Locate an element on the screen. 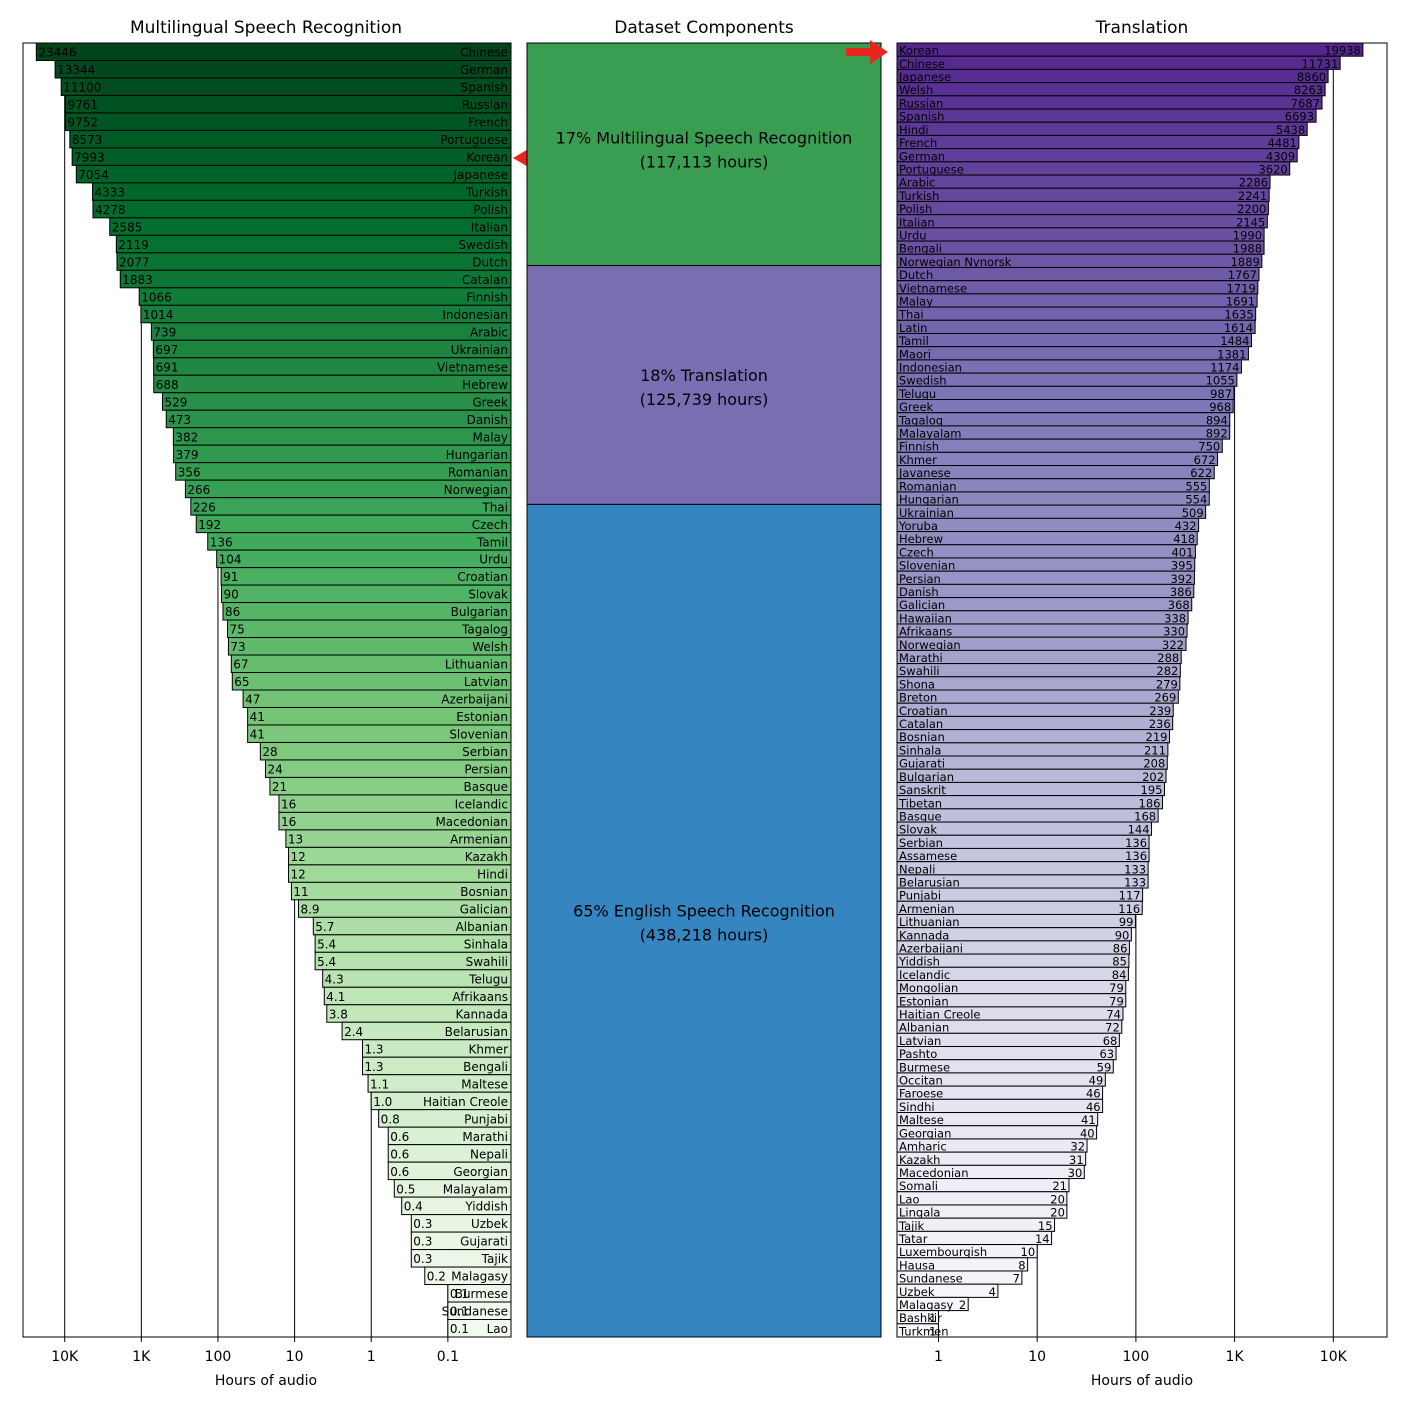 The height and width of the screenshot is (1416, 1418). asr-bar-group: 24 Persian is located at coordinates (388, 768).